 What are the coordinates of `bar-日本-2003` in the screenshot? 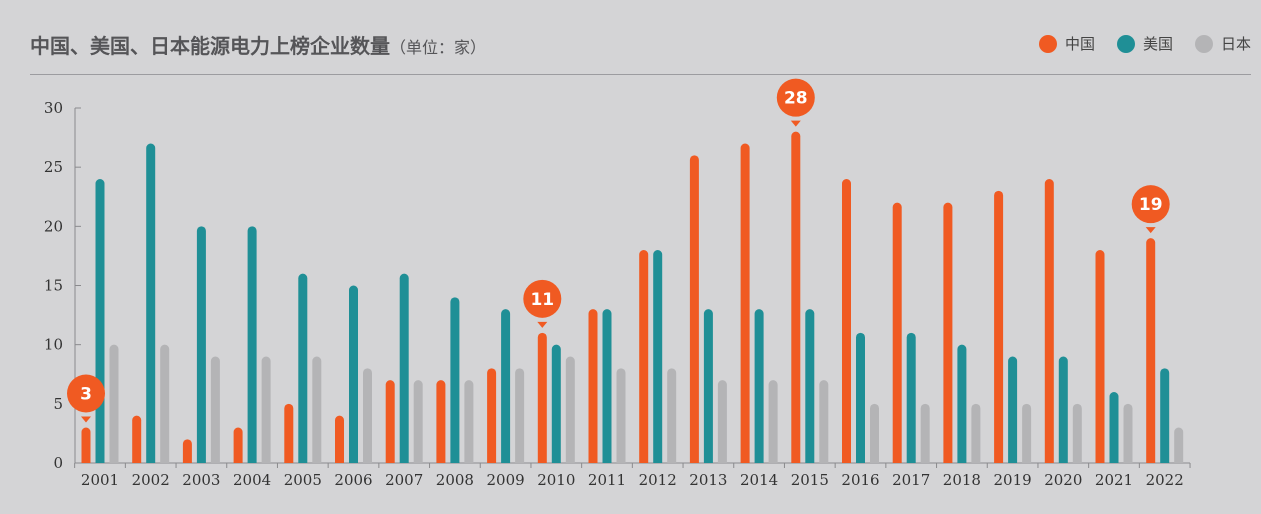 It's located at (215, 409).